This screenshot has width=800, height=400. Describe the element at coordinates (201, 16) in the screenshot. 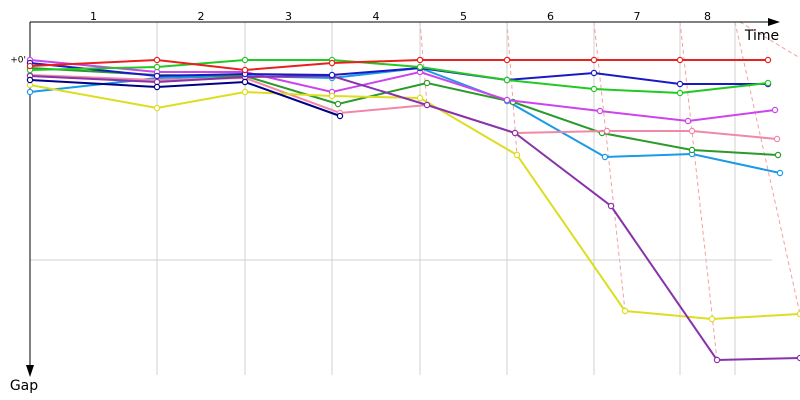

I see `x-tick-label: 2` at that location.